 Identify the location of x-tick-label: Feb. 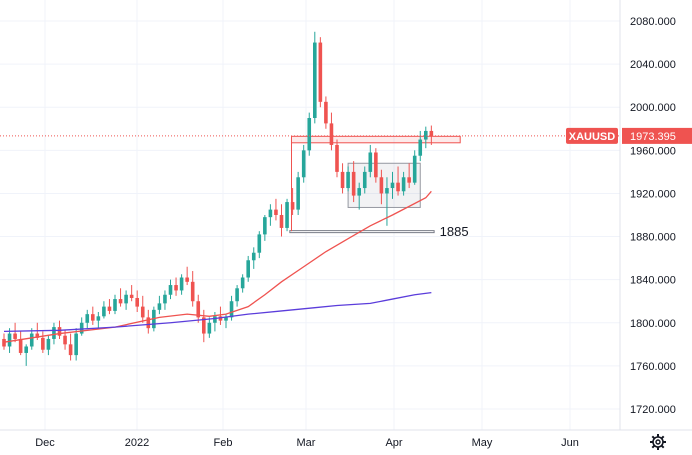
(223, 443).